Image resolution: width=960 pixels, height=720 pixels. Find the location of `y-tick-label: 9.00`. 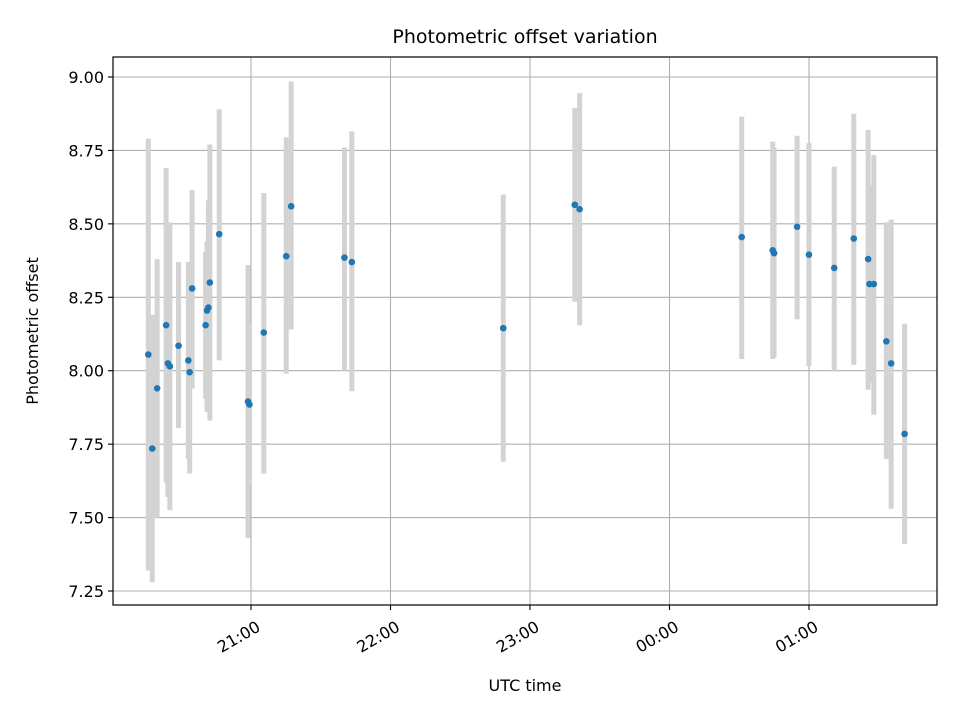

y-tick-label: 9.00 is located at coordinates (86, 77).